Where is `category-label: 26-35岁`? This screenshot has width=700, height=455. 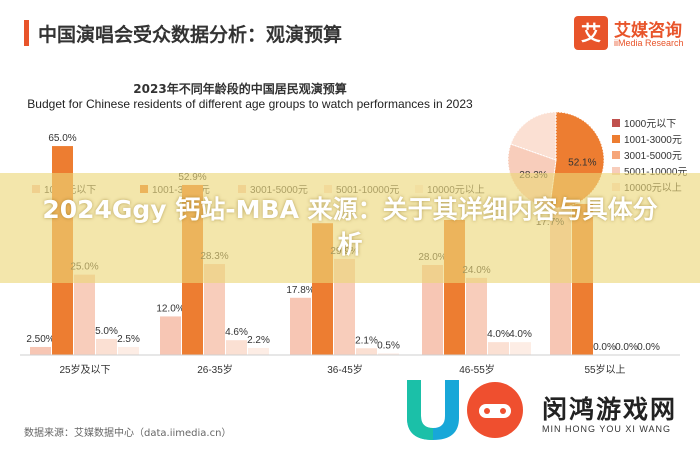 category-label: 26-35岁 is located at coordinates (215, 369).